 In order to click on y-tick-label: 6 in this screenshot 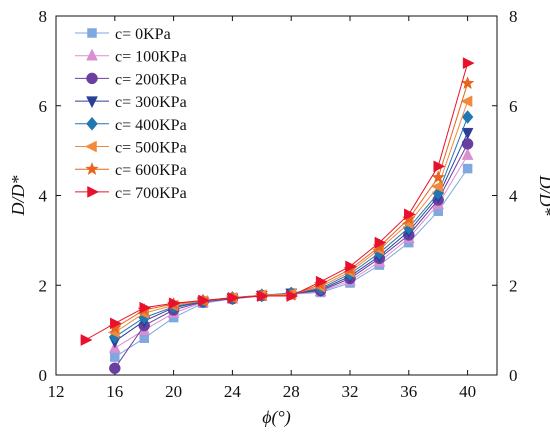, I will do `click(43, 106)`.